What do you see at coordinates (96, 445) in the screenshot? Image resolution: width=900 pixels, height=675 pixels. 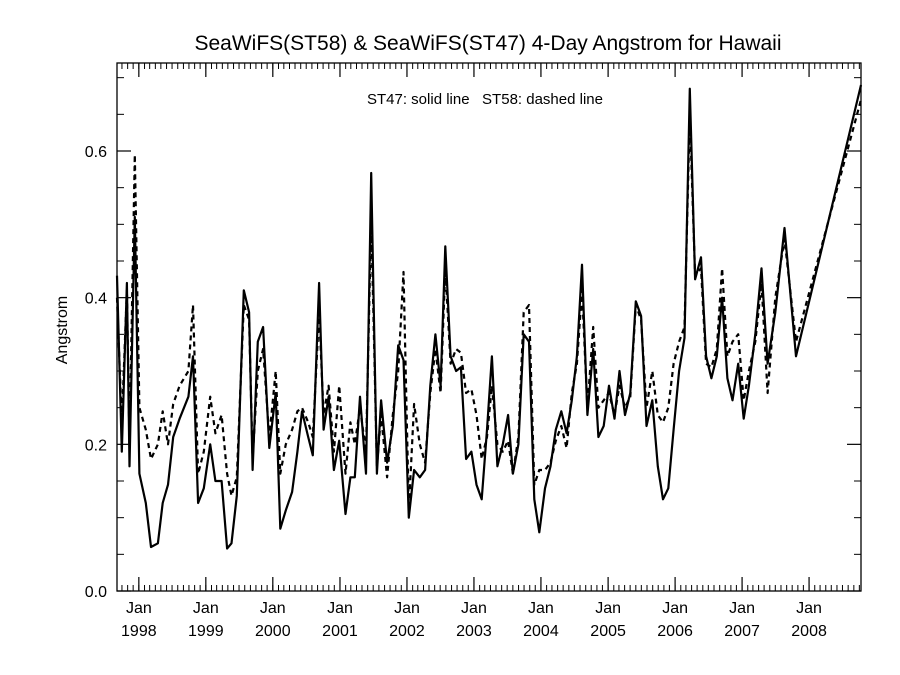 I see `y-tick-label: 0.2` at bounding box center [96, 445].